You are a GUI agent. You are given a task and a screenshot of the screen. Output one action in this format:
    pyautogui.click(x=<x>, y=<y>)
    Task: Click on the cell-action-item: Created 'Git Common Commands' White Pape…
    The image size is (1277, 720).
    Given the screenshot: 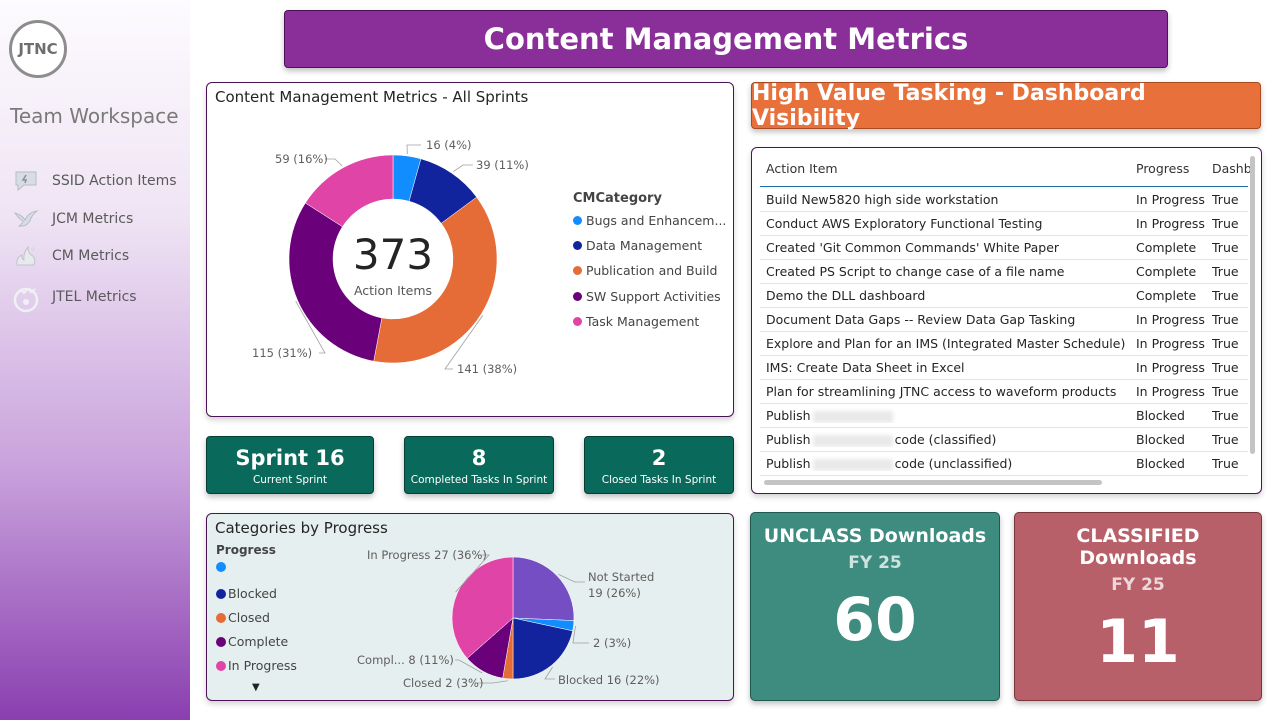 What is the action you would take?
    pyautogui.click(x=913, y=247)
    